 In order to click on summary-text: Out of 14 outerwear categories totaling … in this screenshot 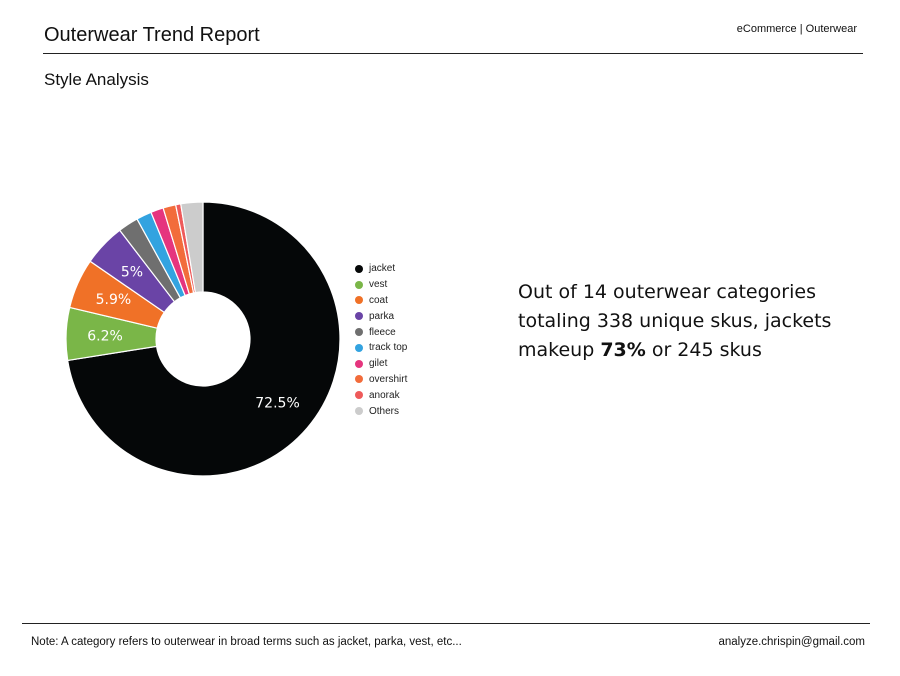, I will do `click(693, 321)`.